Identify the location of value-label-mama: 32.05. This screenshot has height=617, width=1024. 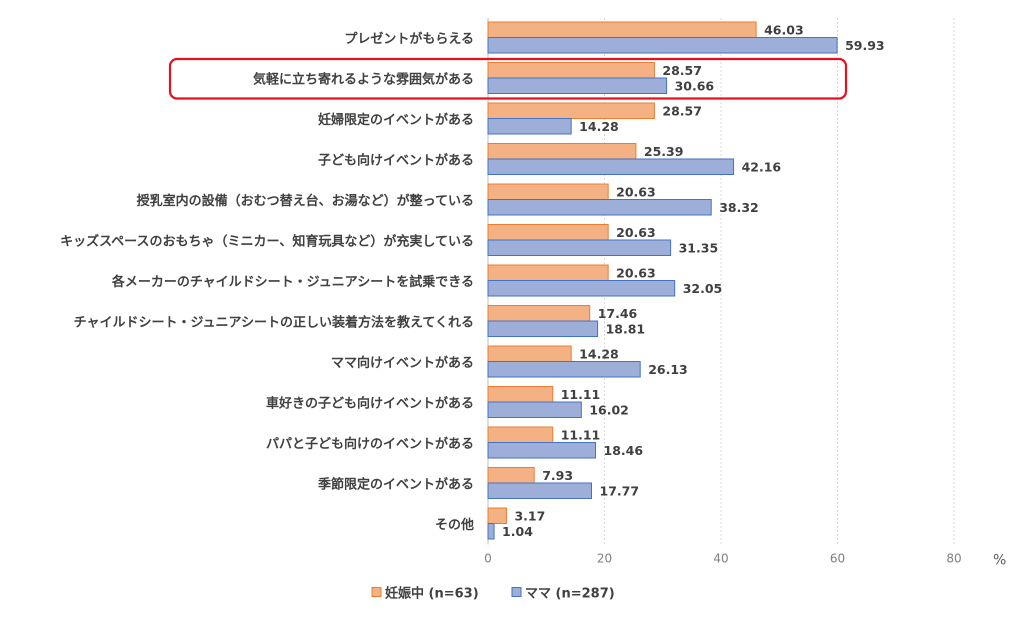
(703, 288).